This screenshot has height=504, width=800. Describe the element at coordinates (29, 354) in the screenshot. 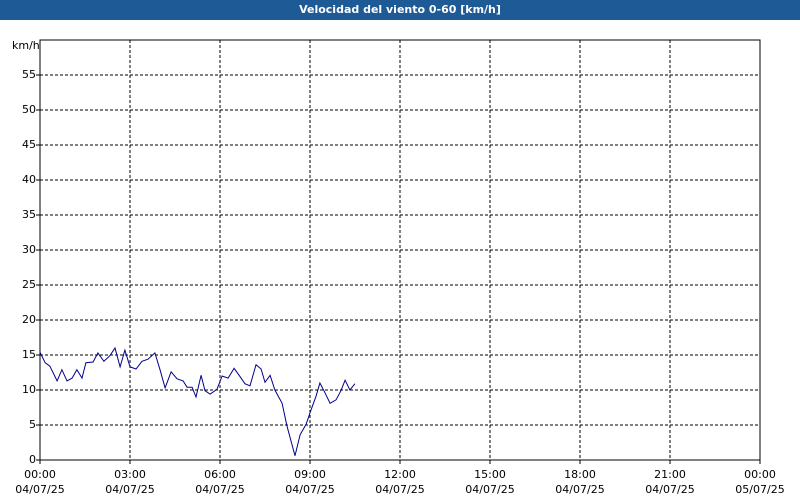

I see `y-tick-label: 15` at that location.